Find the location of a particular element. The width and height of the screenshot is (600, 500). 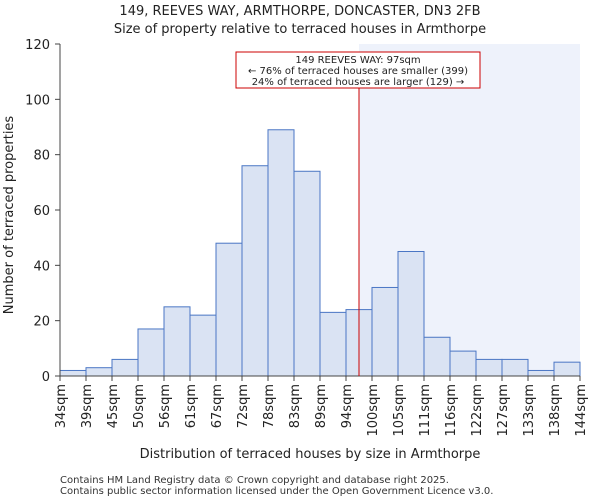

x-tick-label: 105sqm is located at coordinates (399, 410).